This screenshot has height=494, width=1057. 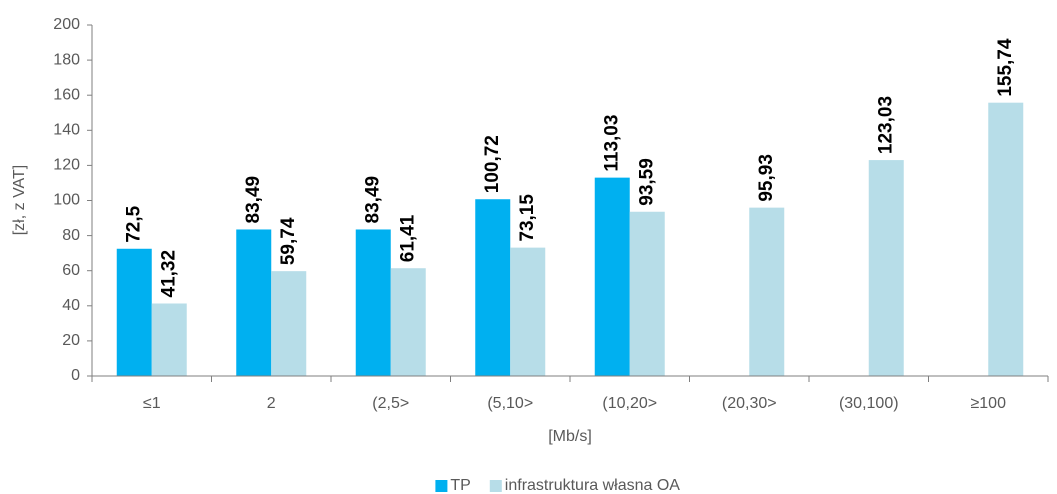 I want to click on y-tick-label: 20, so click(x=71, y=340).